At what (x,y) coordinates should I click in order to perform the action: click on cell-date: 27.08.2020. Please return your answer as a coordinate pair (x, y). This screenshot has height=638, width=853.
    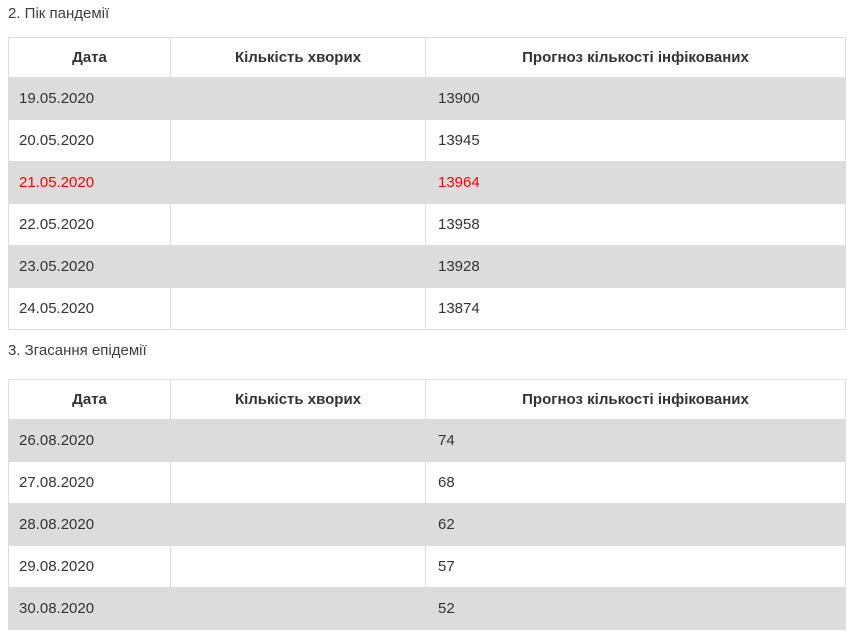
    Looking at the image, I should click on (89, 482).